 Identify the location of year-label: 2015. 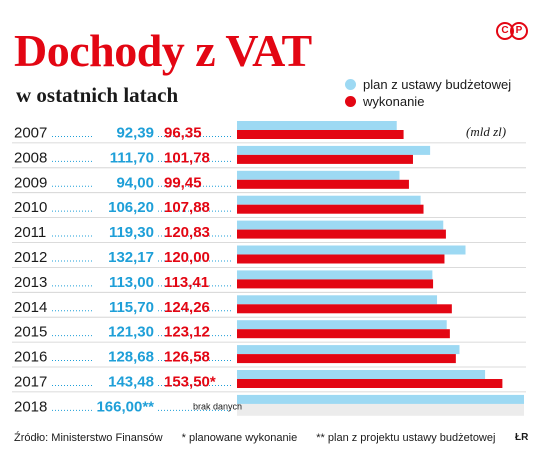
(30, 332).